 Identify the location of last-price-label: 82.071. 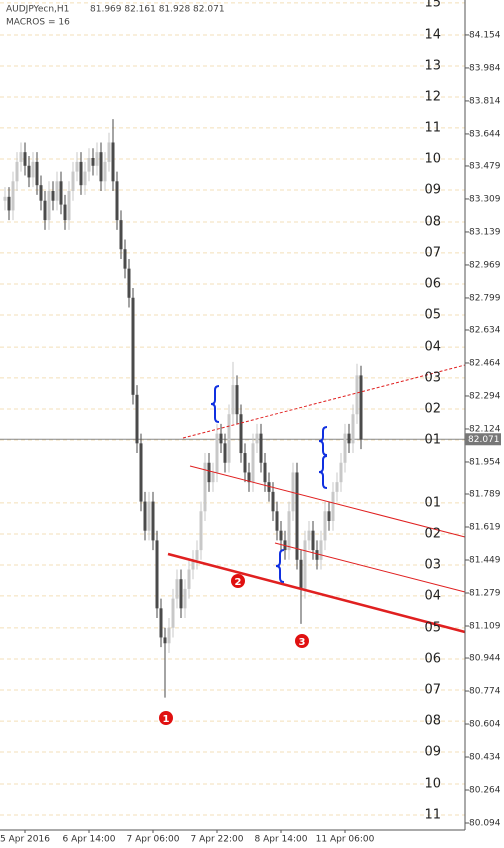
(484, 440).